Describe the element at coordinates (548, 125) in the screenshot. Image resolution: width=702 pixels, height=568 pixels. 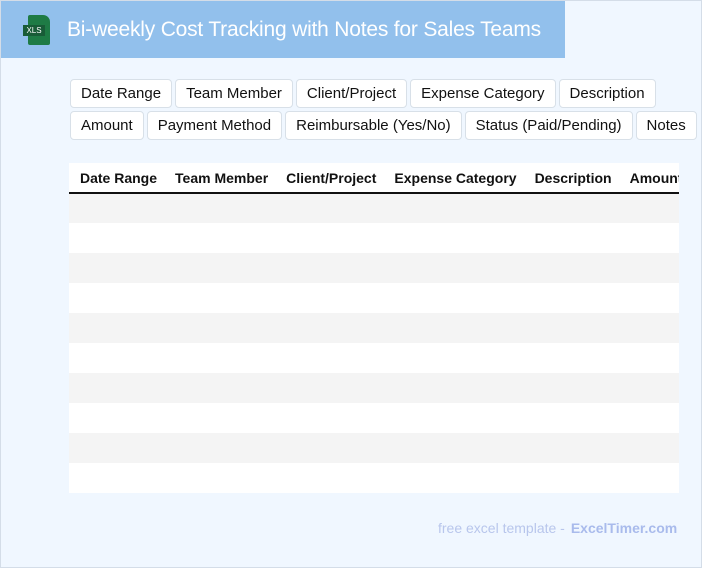
I see `column-chip: Status (Paid/Pending)` at that location.